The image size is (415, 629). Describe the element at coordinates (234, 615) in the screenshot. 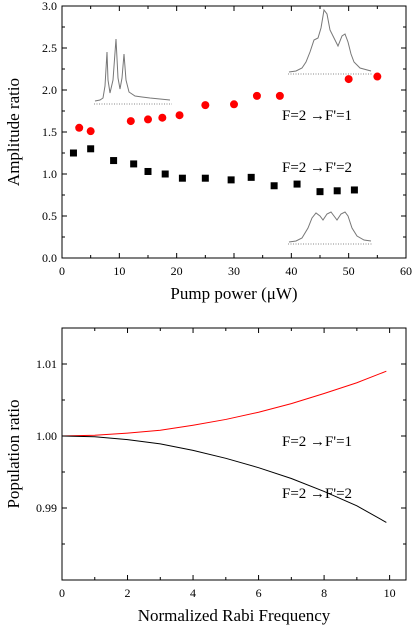

I see `bottom-x-axis-label: Normalized Rabi Frequency` at that location.